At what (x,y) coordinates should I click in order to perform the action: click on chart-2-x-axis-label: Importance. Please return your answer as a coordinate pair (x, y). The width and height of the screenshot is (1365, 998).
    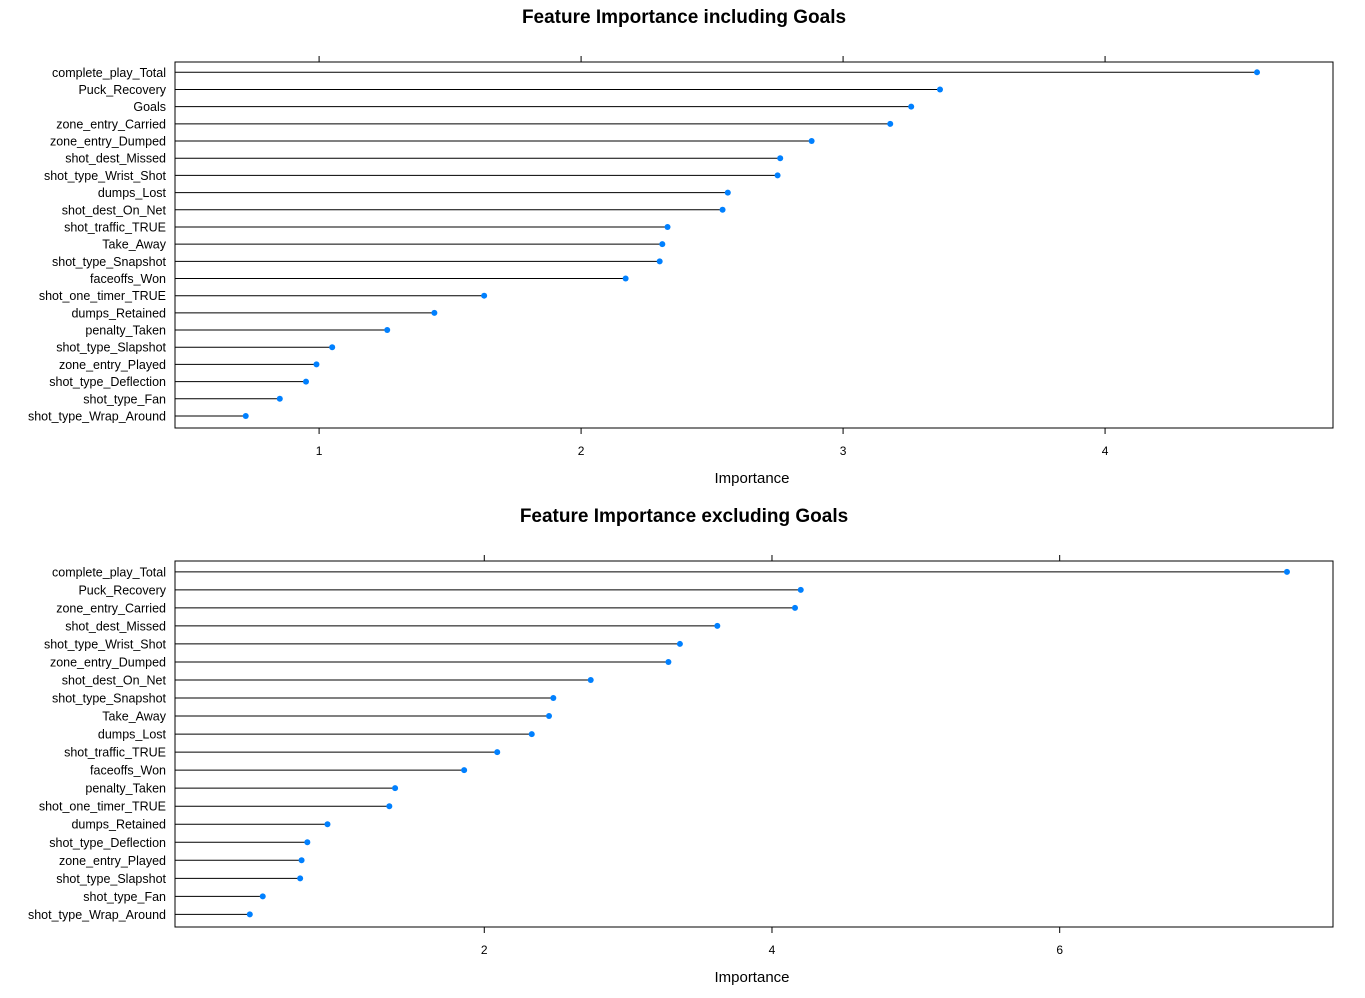
    Looking at the image, I should click on (751, 977).